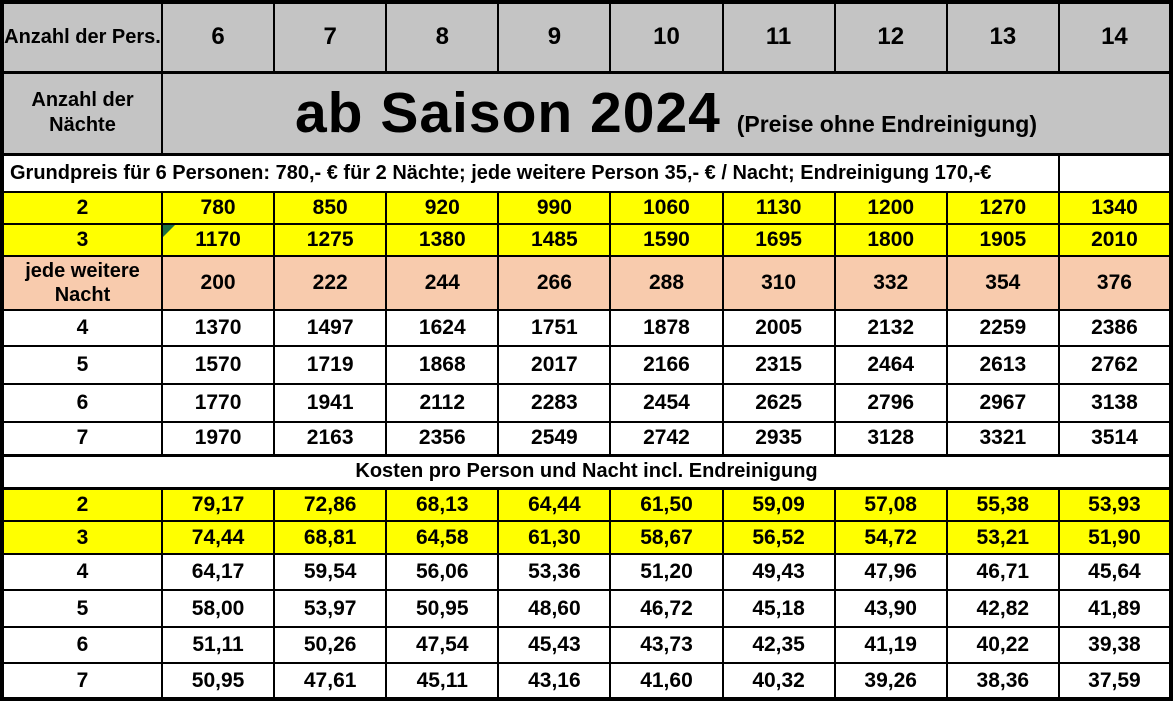 This screenshot has width=1173, height=701. I want to click on value-cell: 2742, so click(666, 438).